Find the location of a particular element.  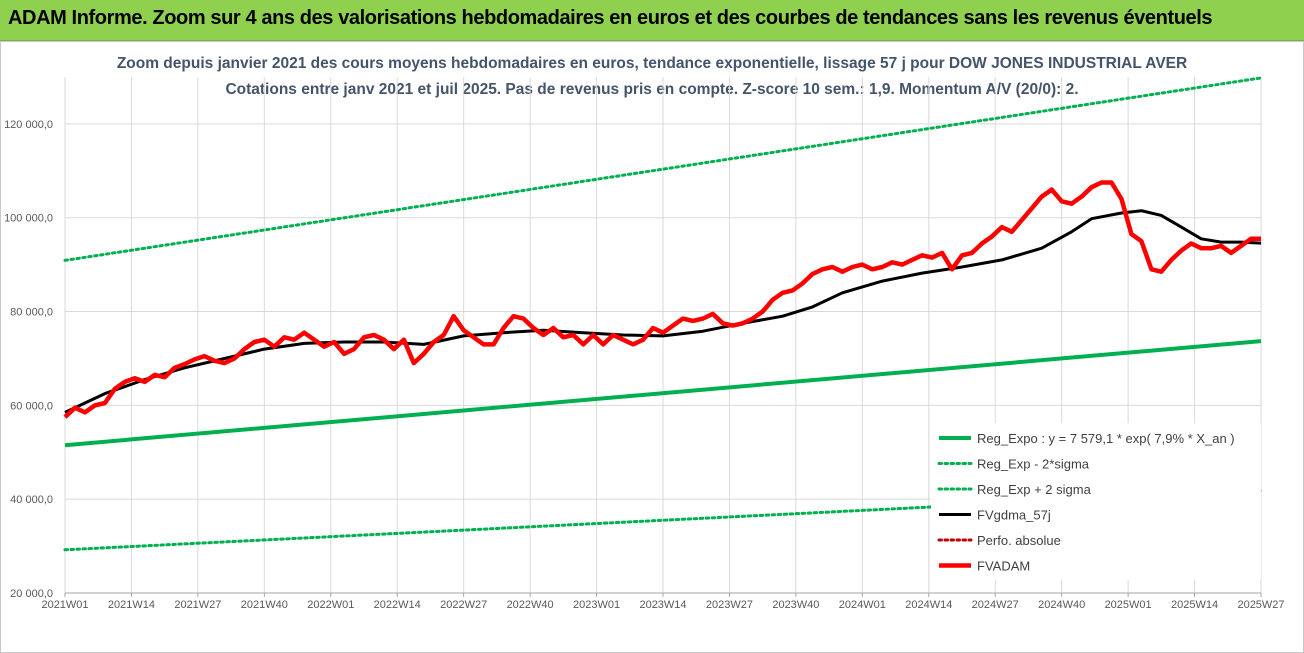

legend-label: FVgdma_57j is located at coordinates (1014, 515).